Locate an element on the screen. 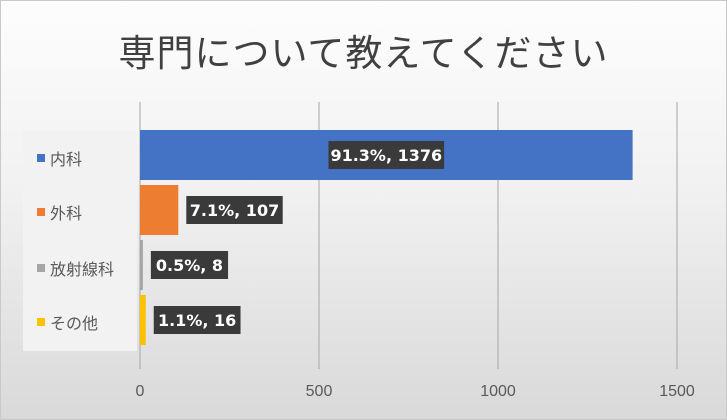 Image resolution: width=727 pixels, height=420 pixels. data-label-text-3: 1.1%, 16 is located at coordinates (197, 320).